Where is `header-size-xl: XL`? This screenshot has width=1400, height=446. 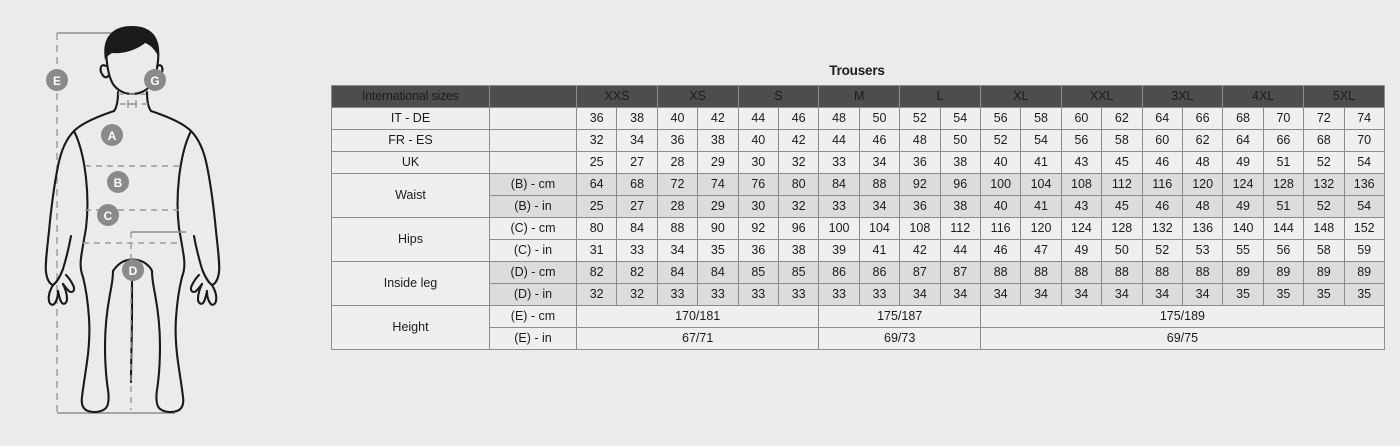
header-size-xl: XL is located at coordinates (1020, 96).